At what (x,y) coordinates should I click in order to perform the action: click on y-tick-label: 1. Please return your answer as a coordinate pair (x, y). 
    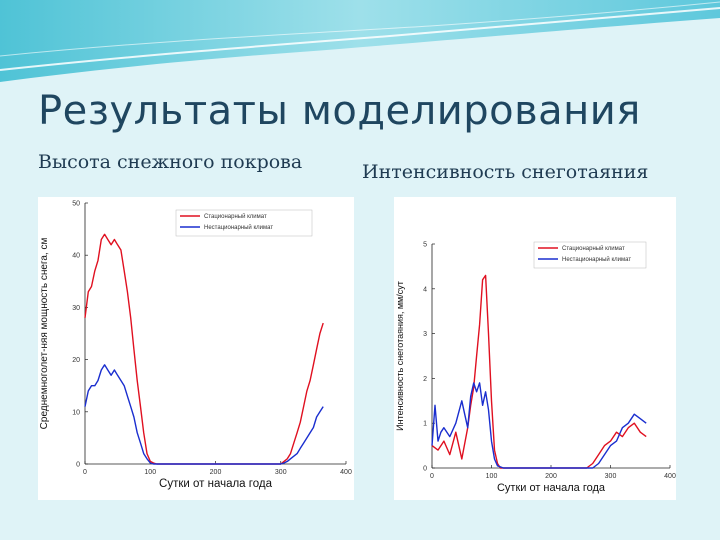
    Looking at the image, I should click on (425, 424).